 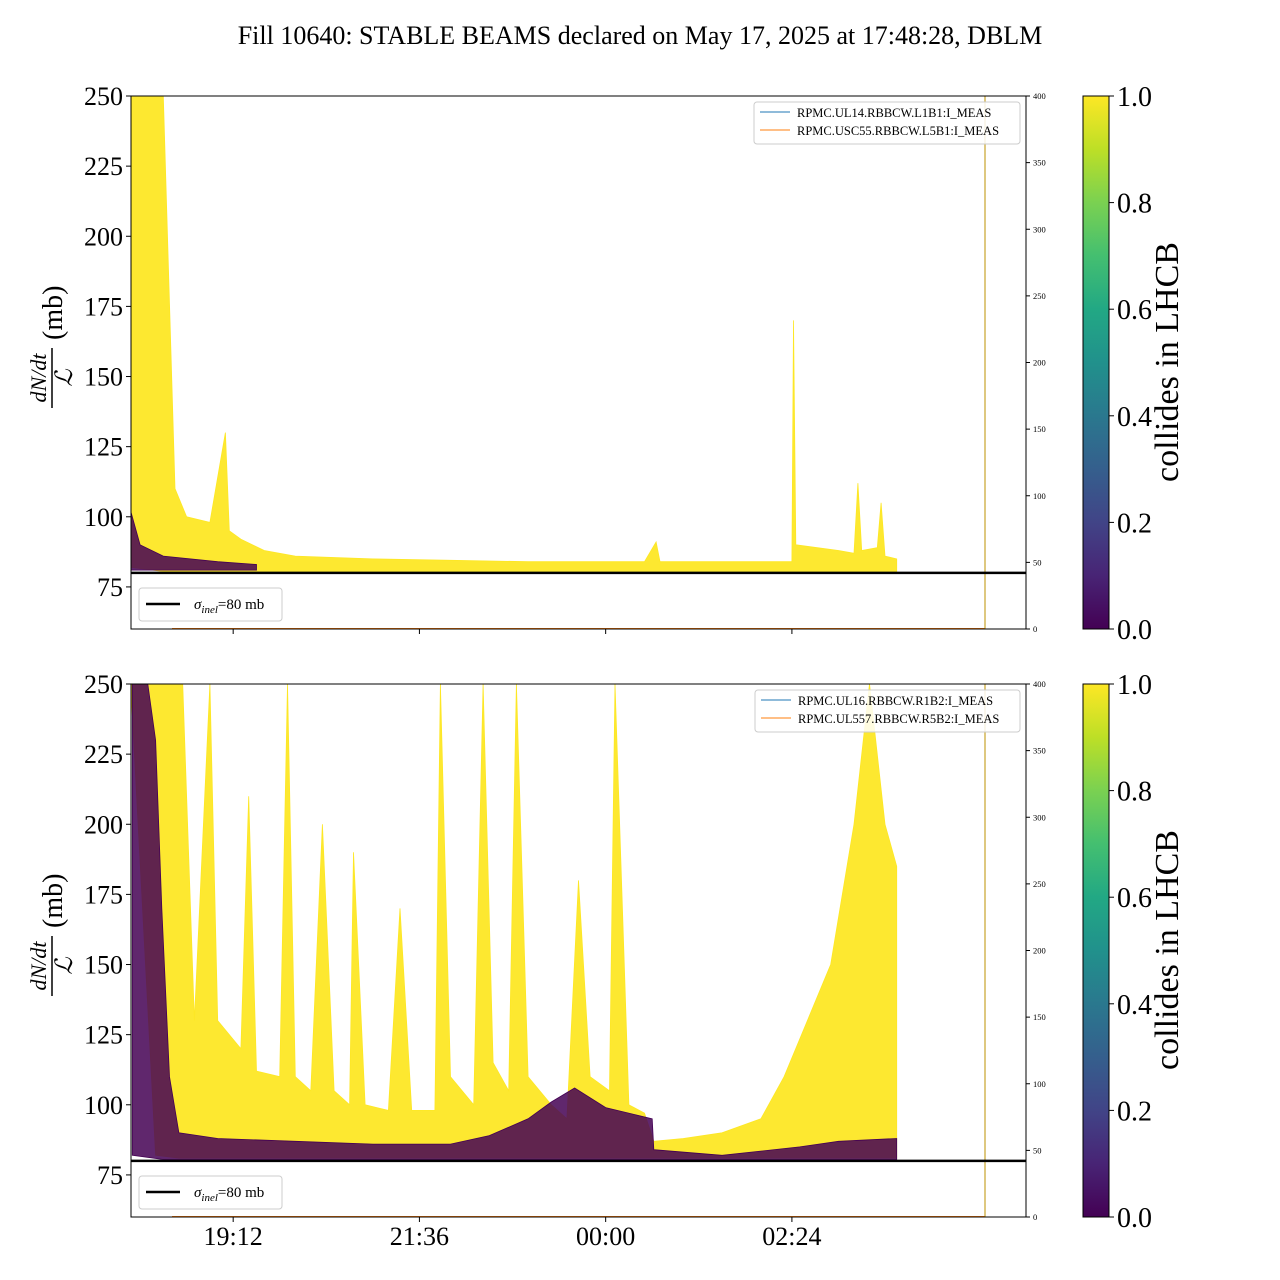 What do you see at coordinates (1096, 362) in the screenshot?
I see `panel-top-colorbar-gradient` at bounding box center [1096, 362].